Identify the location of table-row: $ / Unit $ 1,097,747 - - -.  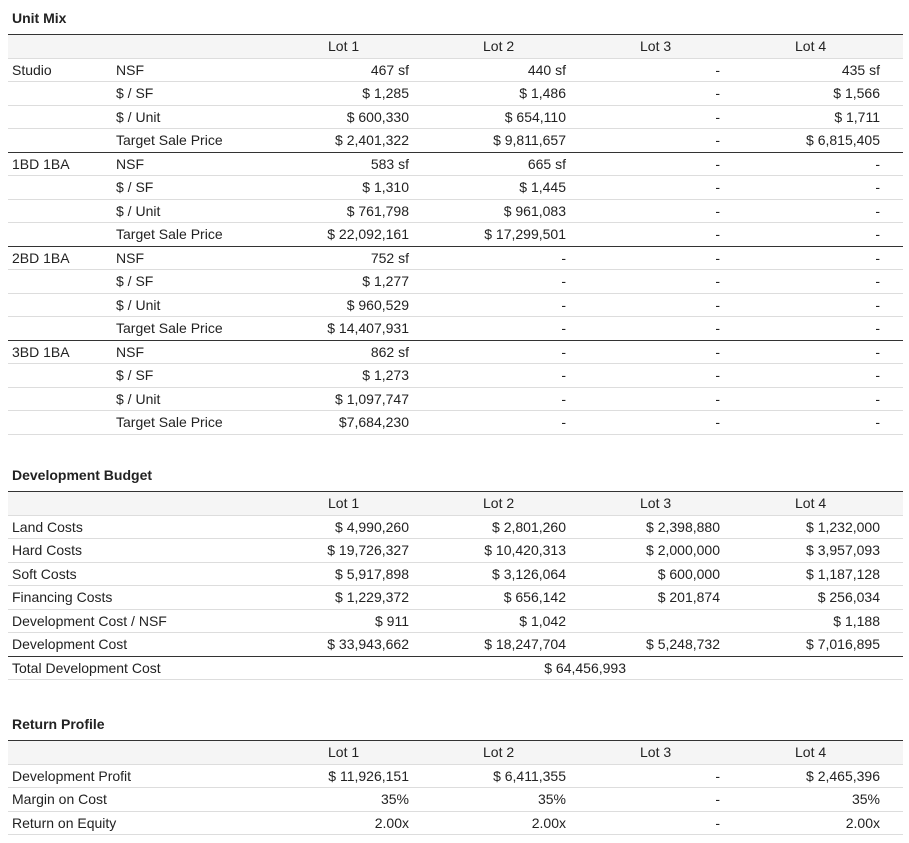
(455, 399).